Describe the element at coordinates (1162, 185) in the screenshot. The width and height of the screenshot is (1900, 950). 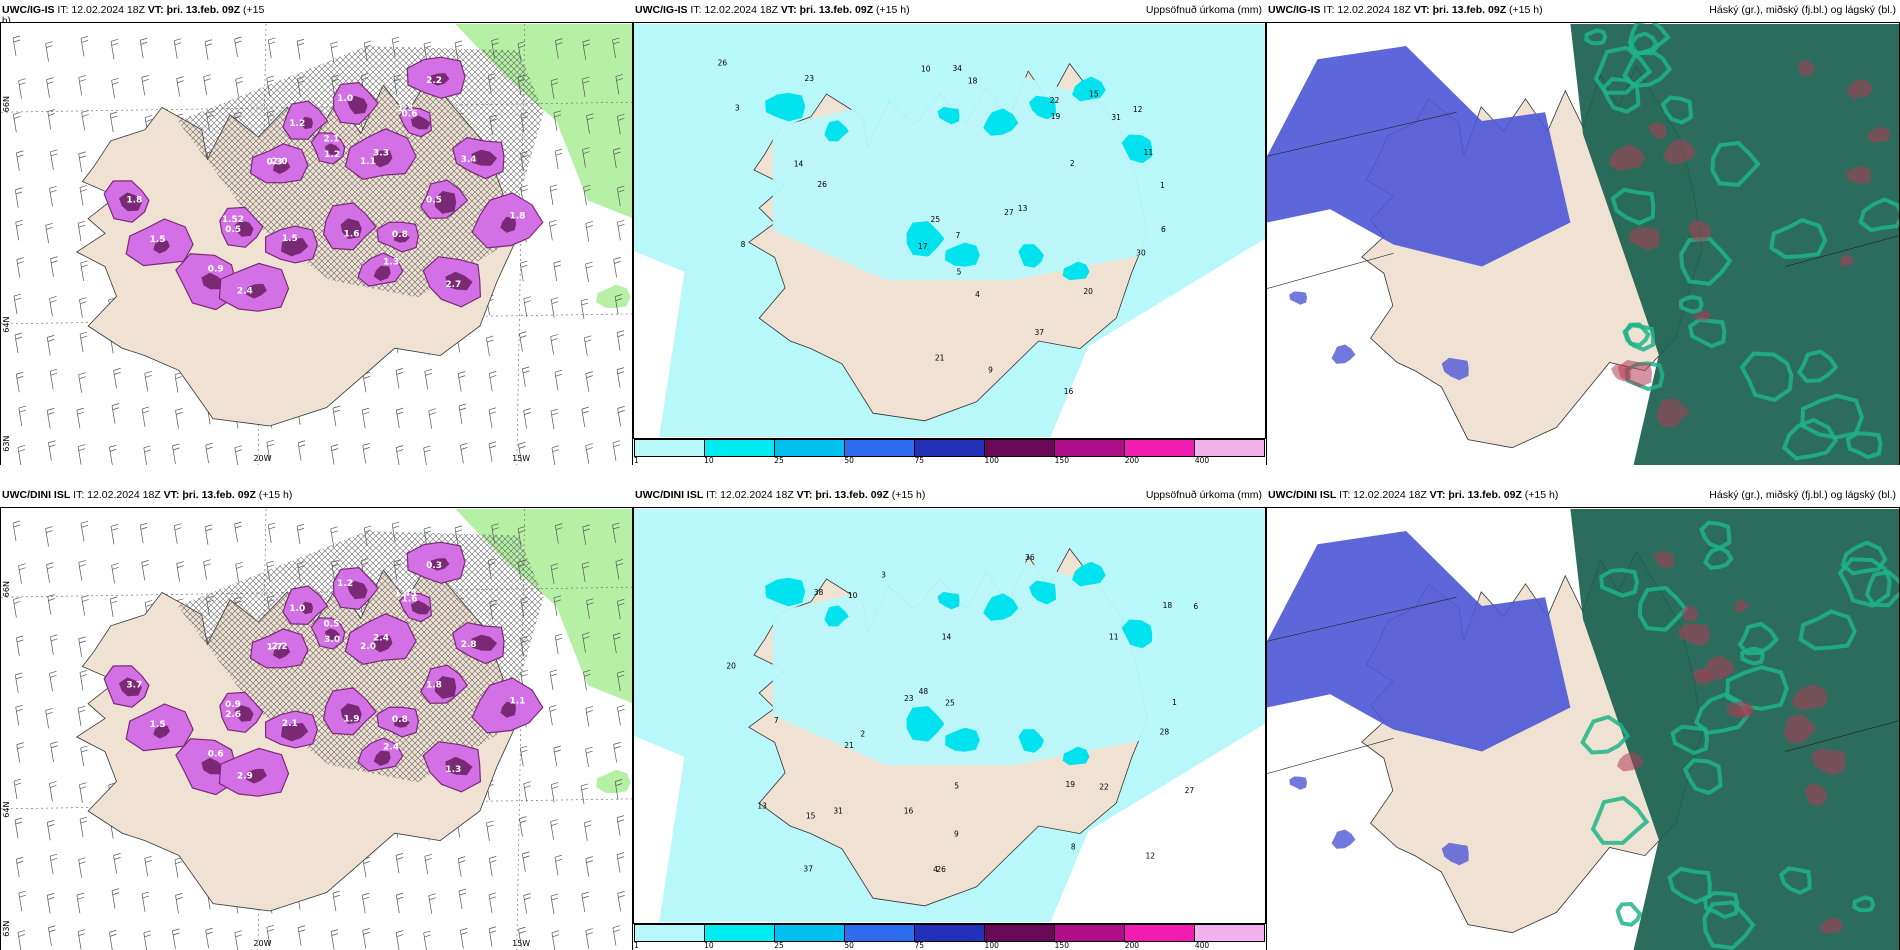
I see `precip-value: 1` at that location.